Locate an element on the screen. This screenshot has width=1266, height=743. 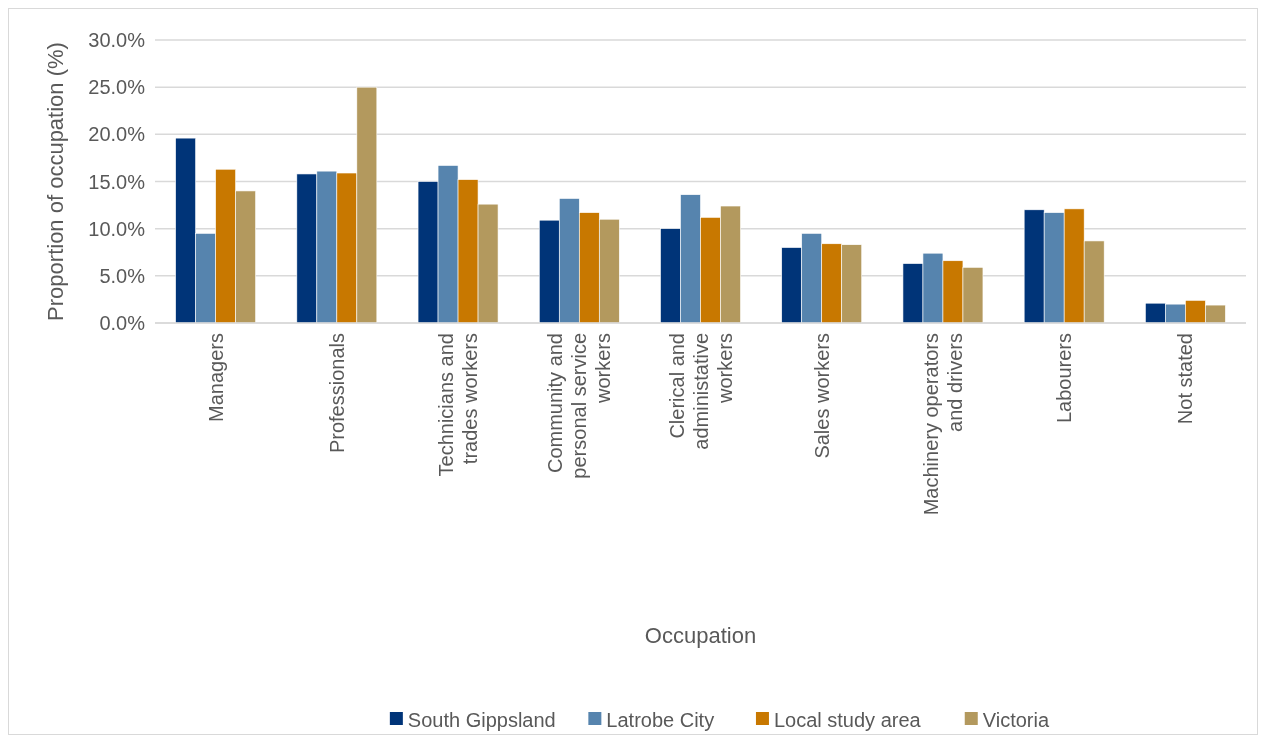
legend-label: Local study area is located at coordinates (847, 720).